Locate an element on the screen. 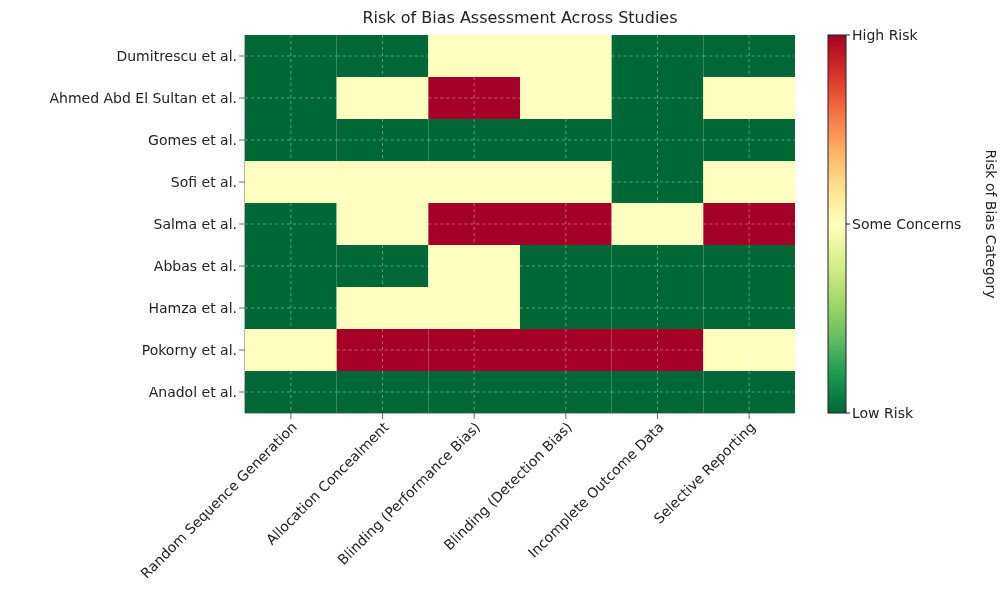  color-bar-label: High Risk is located at coordinates (885, 34).